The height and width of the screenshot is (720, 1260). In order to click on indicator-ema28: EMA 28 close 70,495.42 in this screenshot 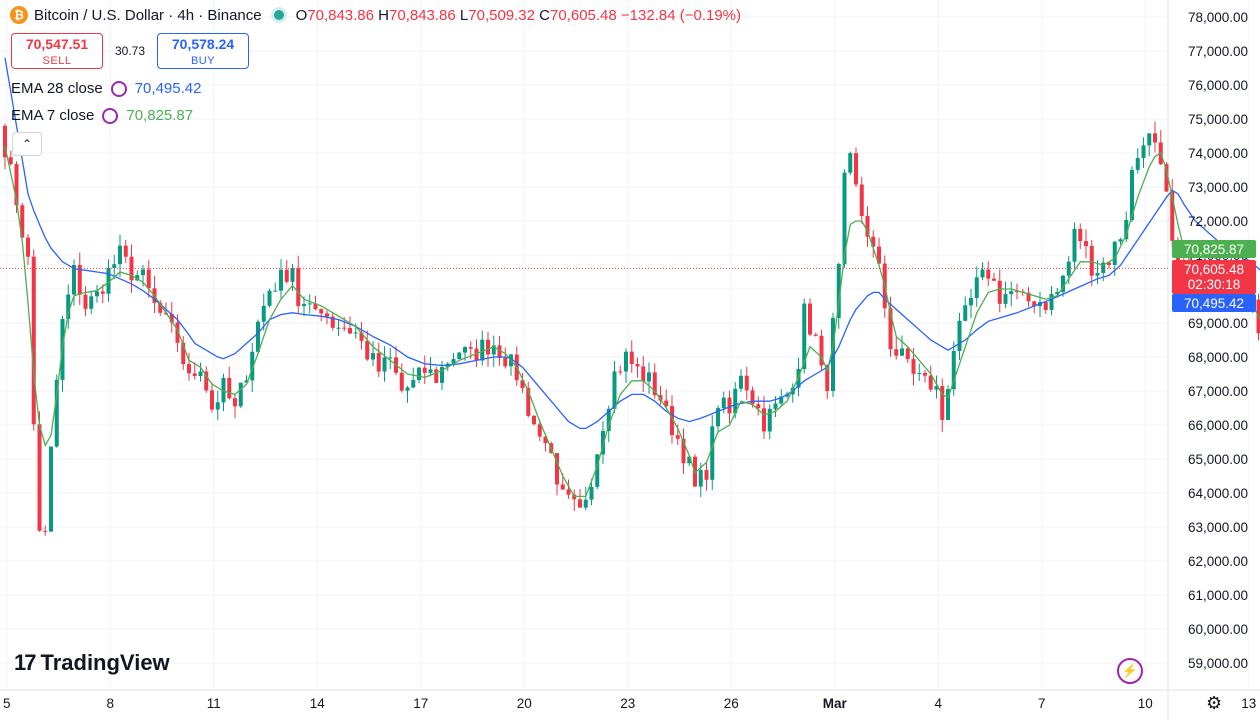, I will do `click(106, 88)`.